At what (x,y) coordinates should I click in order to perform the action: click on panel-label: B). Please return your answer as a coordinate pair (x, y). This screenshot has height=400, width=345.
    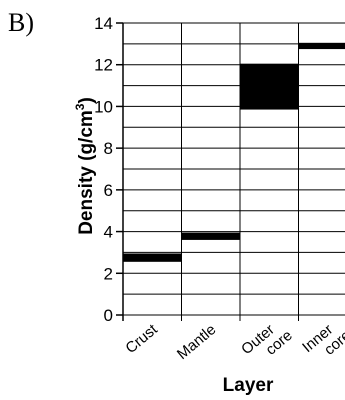
    Looking at the image, I should click on (21, 22).